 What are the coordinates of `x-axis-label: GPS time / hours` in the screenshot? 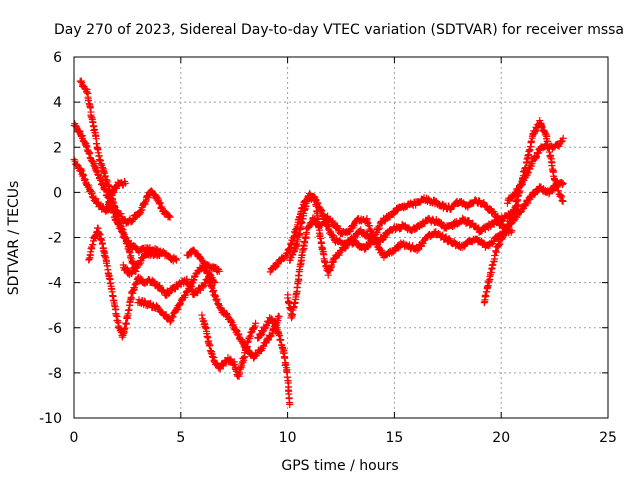 It's located at (339, 466).